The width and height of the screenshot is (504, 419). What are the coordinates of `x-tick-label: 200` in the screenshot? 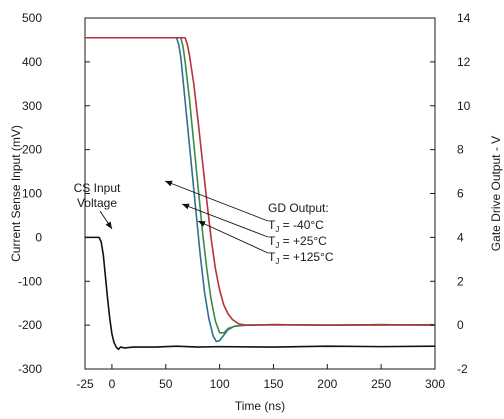 It's located at (327, 384).